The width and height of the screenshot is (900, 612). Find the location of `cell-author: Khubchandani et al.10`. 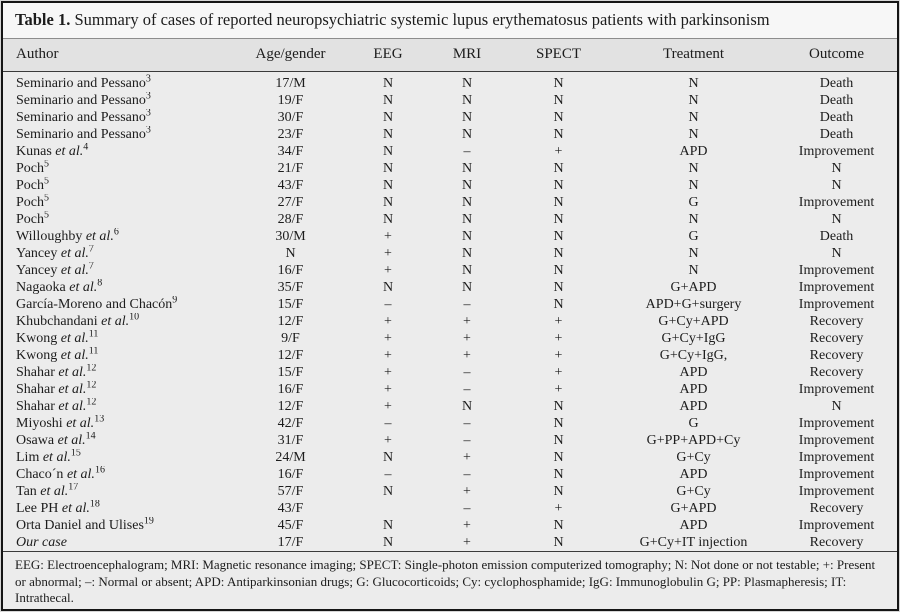

cell-author: Khubchandani et al.10 is located at coordinates (78, 321).